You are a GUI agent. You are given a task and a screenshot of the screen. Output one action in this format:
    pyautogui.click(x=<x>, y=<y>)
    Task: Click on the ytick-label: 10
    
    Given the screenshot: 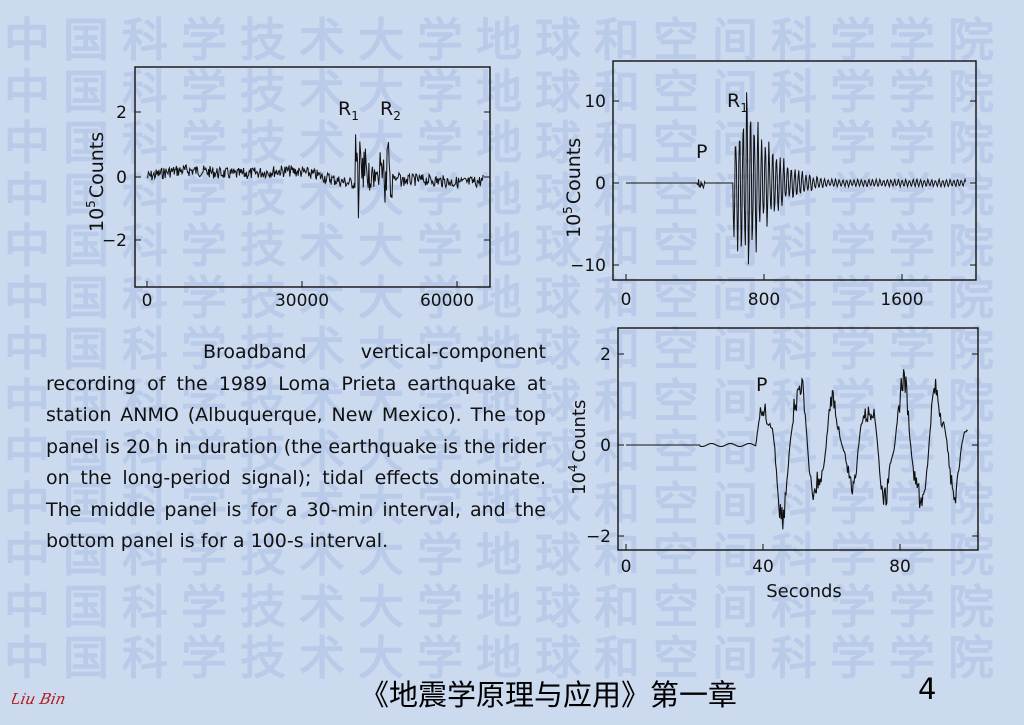 What is the action you would take?
    pyautogui.click(x=595, y=102)
    